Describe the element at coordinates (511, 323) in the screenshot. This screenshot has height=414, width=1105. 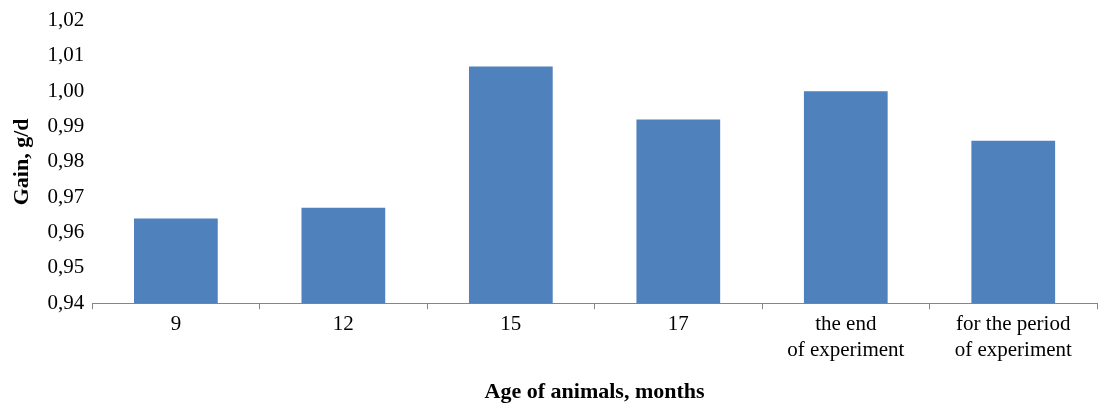
I see `x-tick-label: 15` at that location.